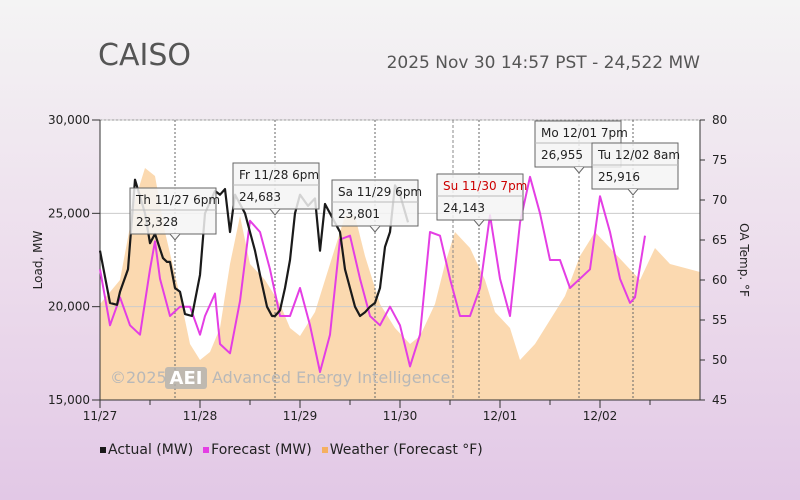  I want to click on legend-weather: Weather (Forecast °F), so click(402, 450).